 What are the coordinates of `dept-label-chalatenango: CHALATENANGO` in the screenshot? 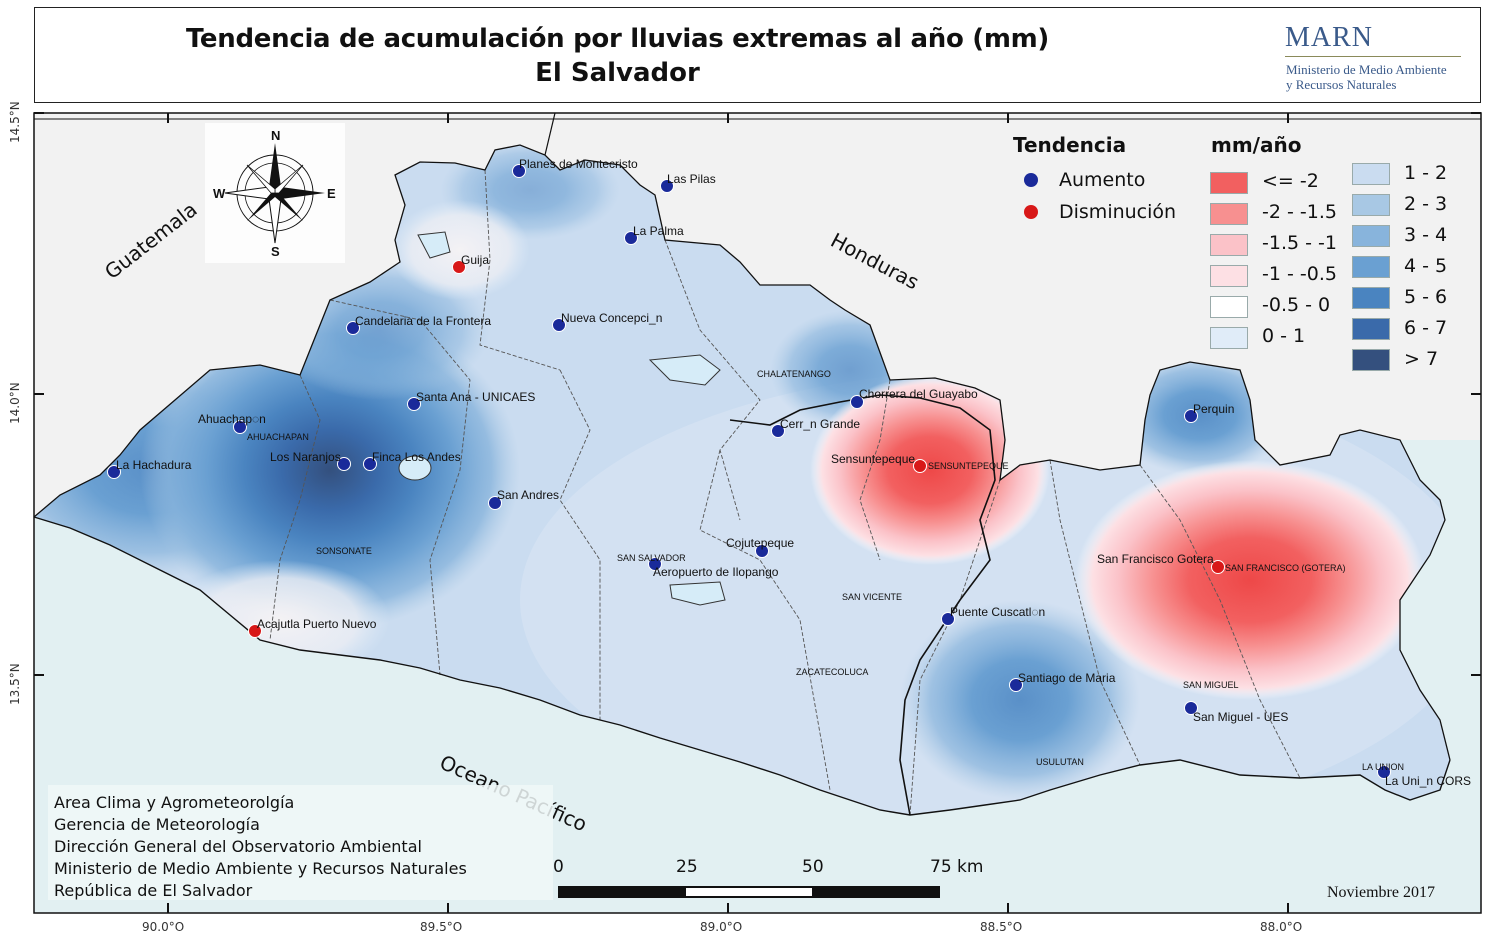 It's located at (794, 374).